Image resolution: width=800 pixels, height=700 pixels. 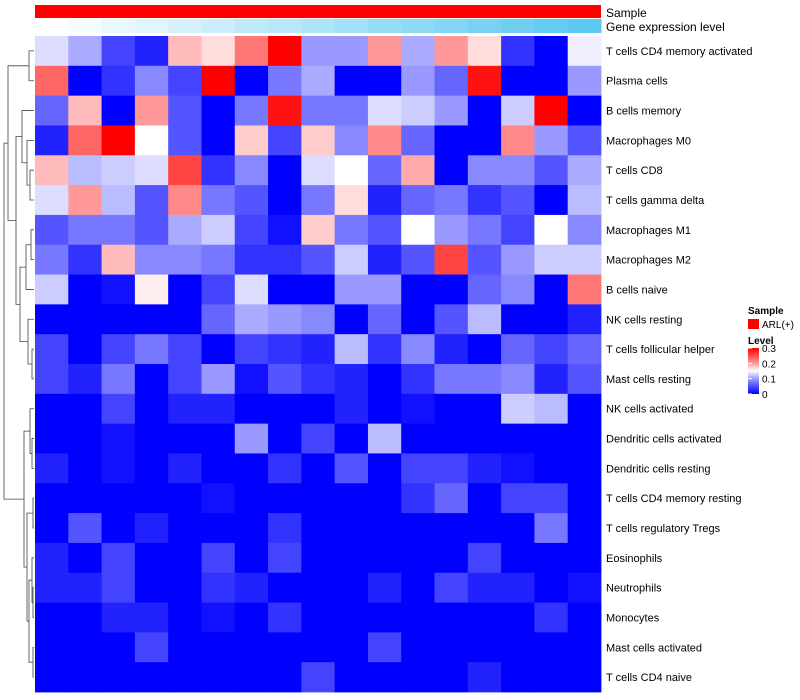 What do you see at coordinates (753, 324) in the screenshot?
I see `legend-sample-swatch` at bounding box center [753, 324].